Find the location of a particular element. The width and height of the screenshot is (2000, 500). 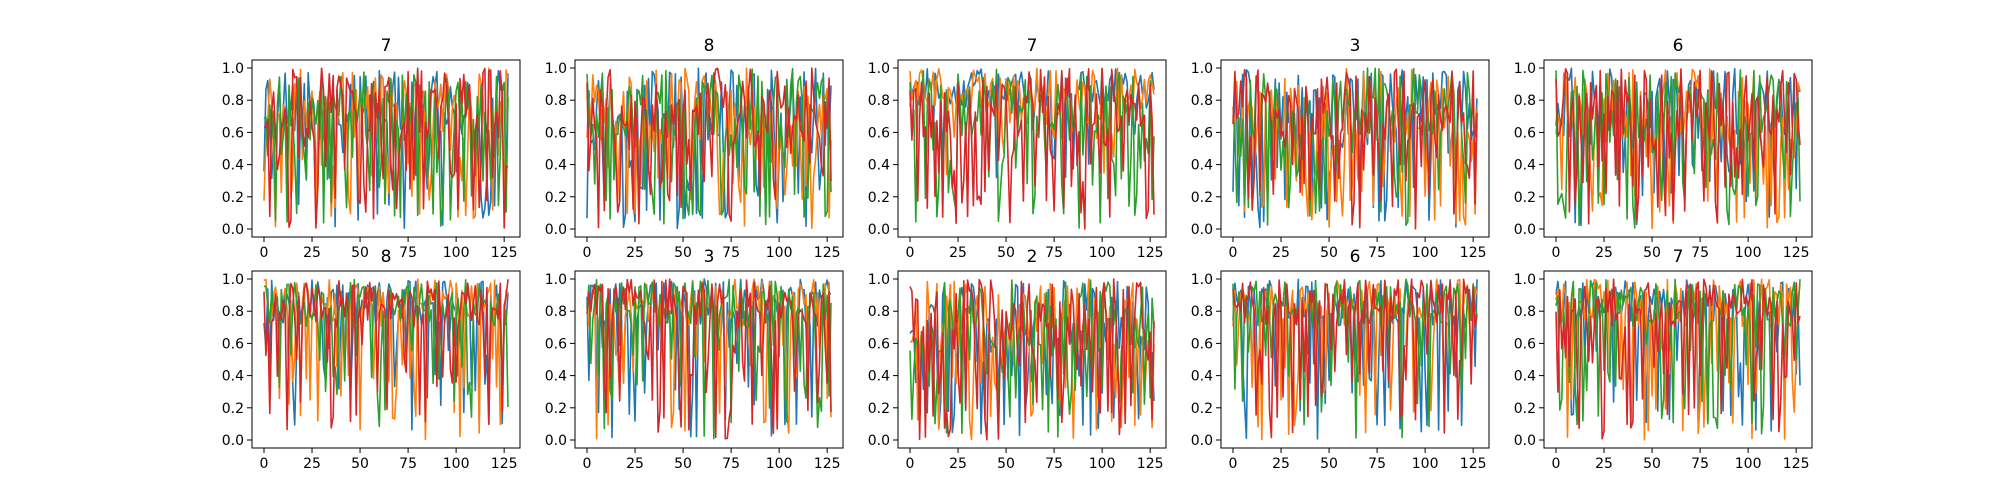

subplot-5: 6 0.0 0.2 0.4 0.6 0.8 1.0 0 25 50 75 100 125 is located at coordinates (1663, 148).